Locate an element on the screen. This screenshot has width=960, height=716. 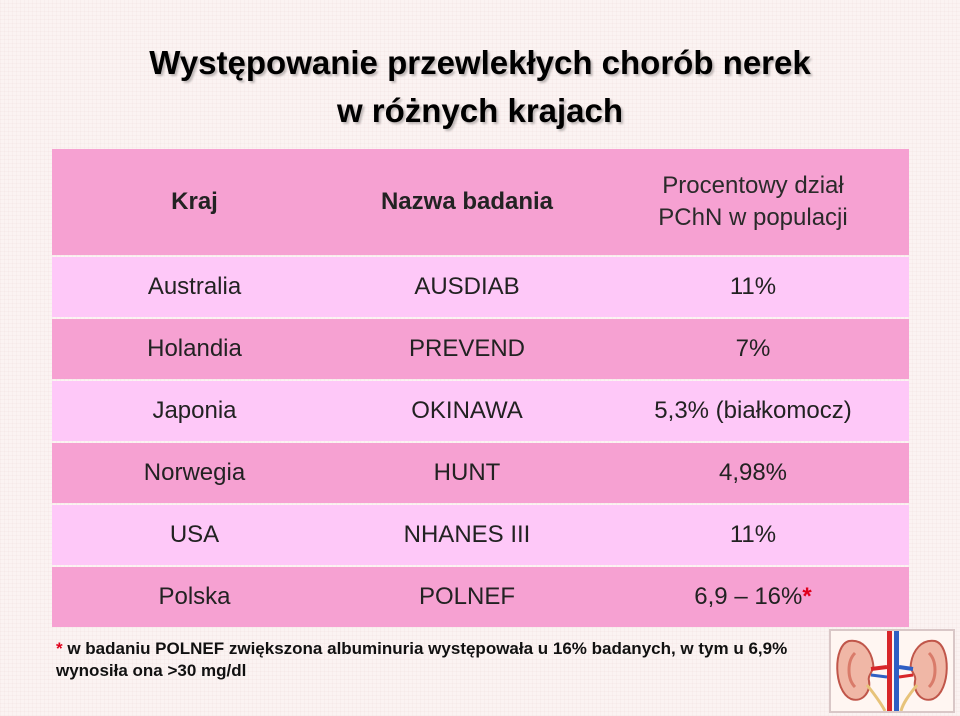
table-row: Holandia PREVEND 7% is located at coordinates (480, 349).